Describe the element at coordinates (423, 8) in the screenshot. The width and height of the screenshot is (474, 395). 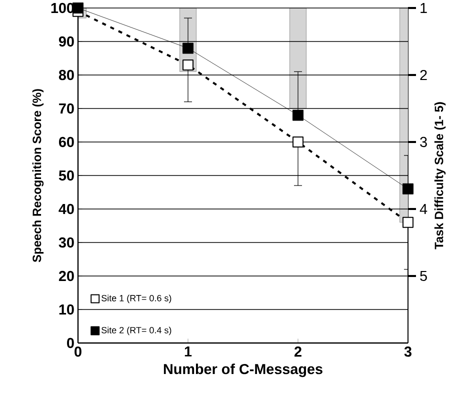
I see `y2-tick-label: 1` at that location.